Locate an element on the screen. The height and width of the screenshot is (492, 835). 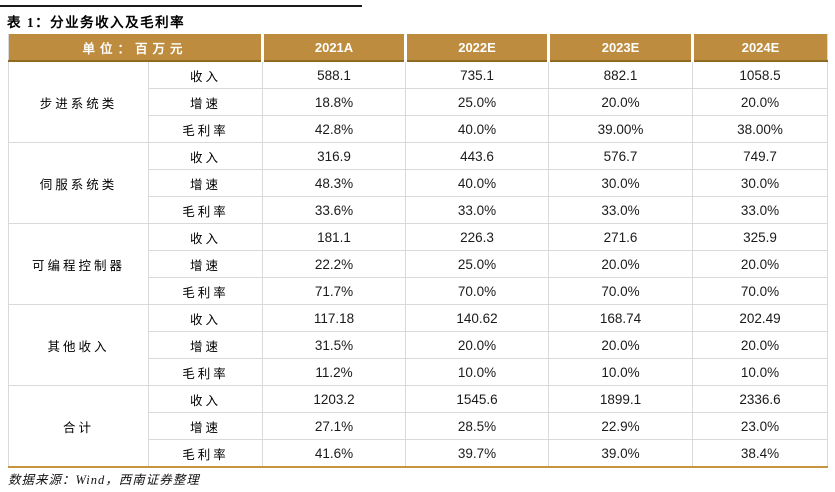
category-cell: 合计 is located at coordinates (78, 426).